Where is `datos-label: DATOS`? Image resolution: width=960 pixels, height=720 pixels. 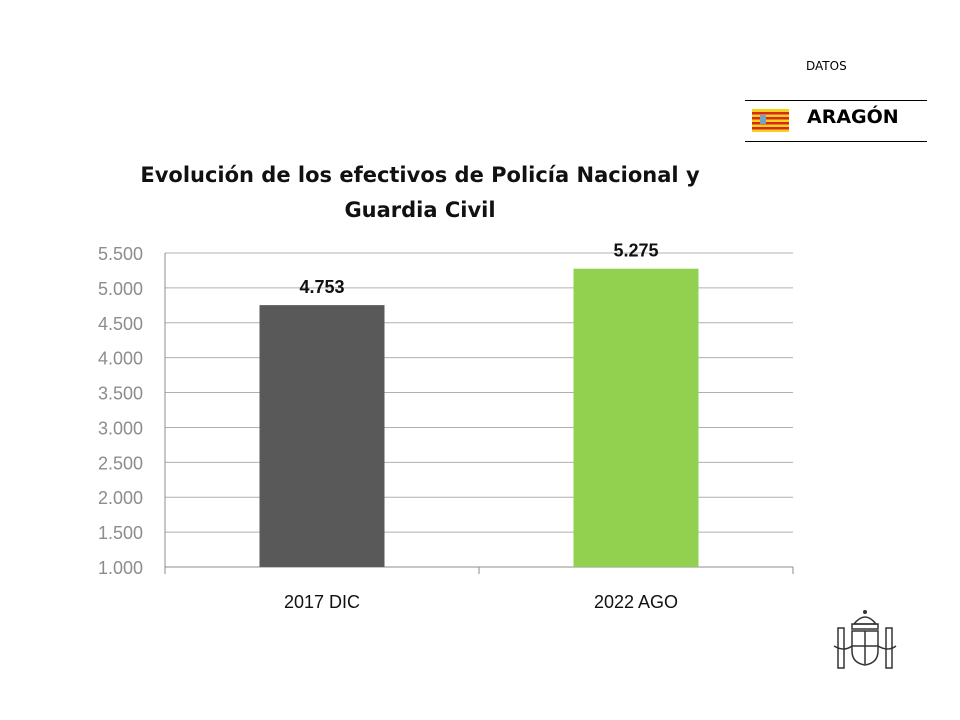 datos-label: DATOS is located at coordinates (826, 66).